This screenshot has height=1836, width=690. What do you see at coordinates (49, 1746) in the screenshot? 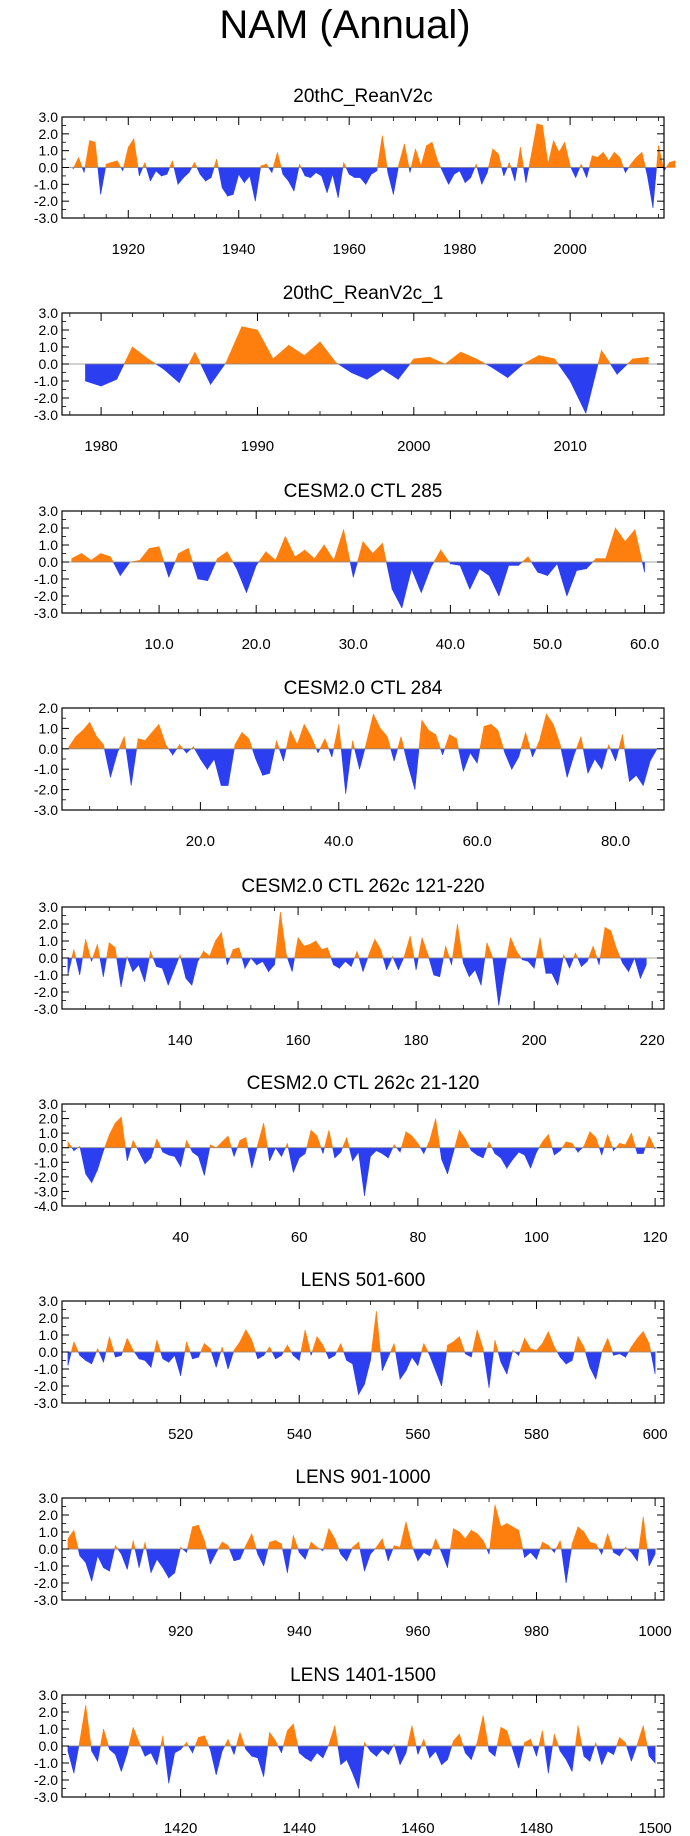
I see `y-tick-label: 0.0` at bounding box center [49, 1746].